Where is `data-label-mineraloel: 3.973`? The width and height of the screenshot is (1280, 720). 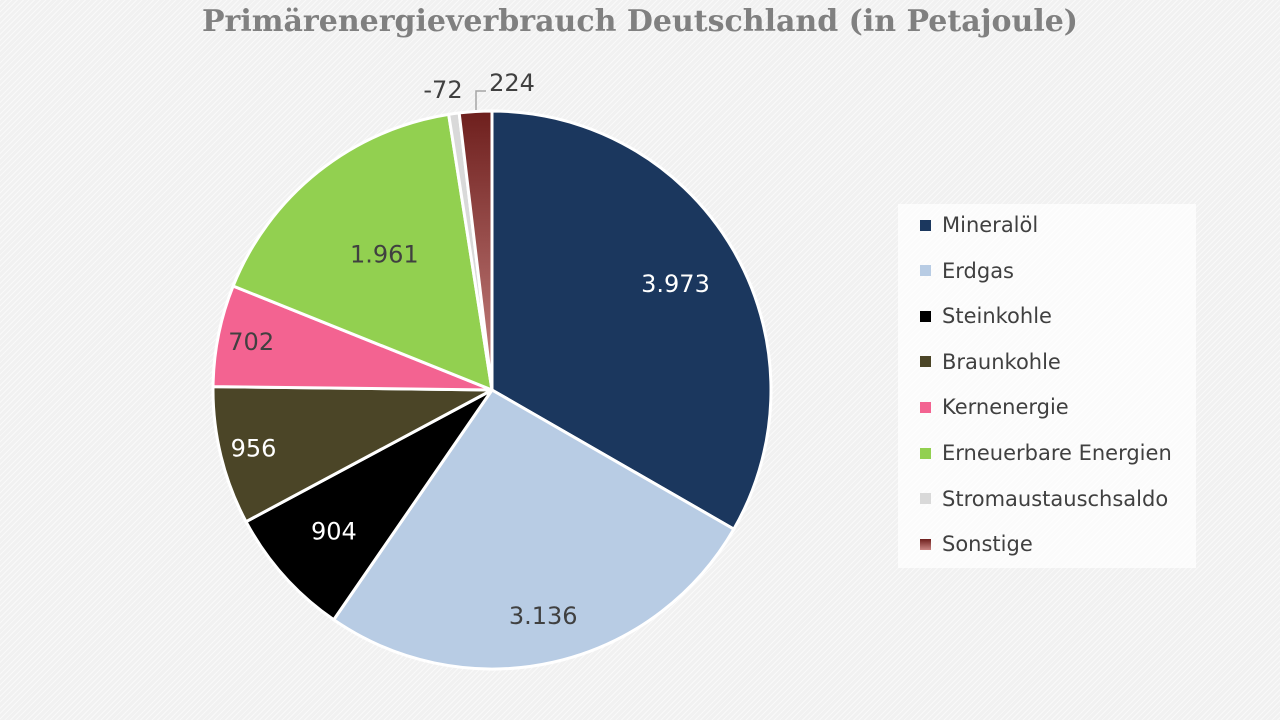
data-label-mineraloel: 3.973 is located at coordinates (675, 284).